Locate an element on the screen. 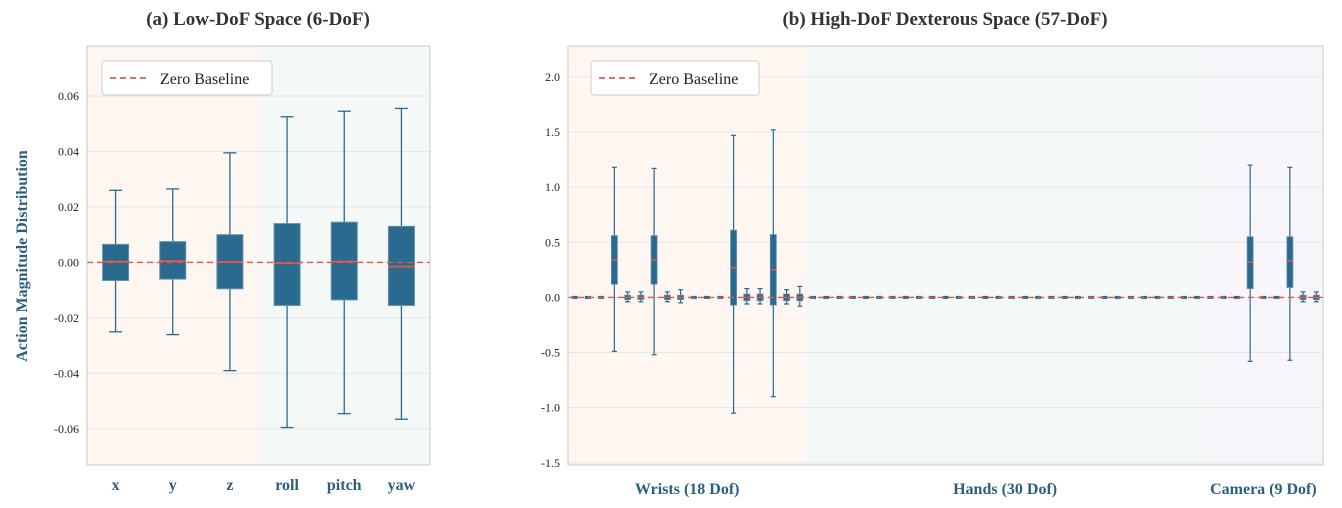 This screenshot has height=508, width=1342. box-y is located at coordinates (173, 262).